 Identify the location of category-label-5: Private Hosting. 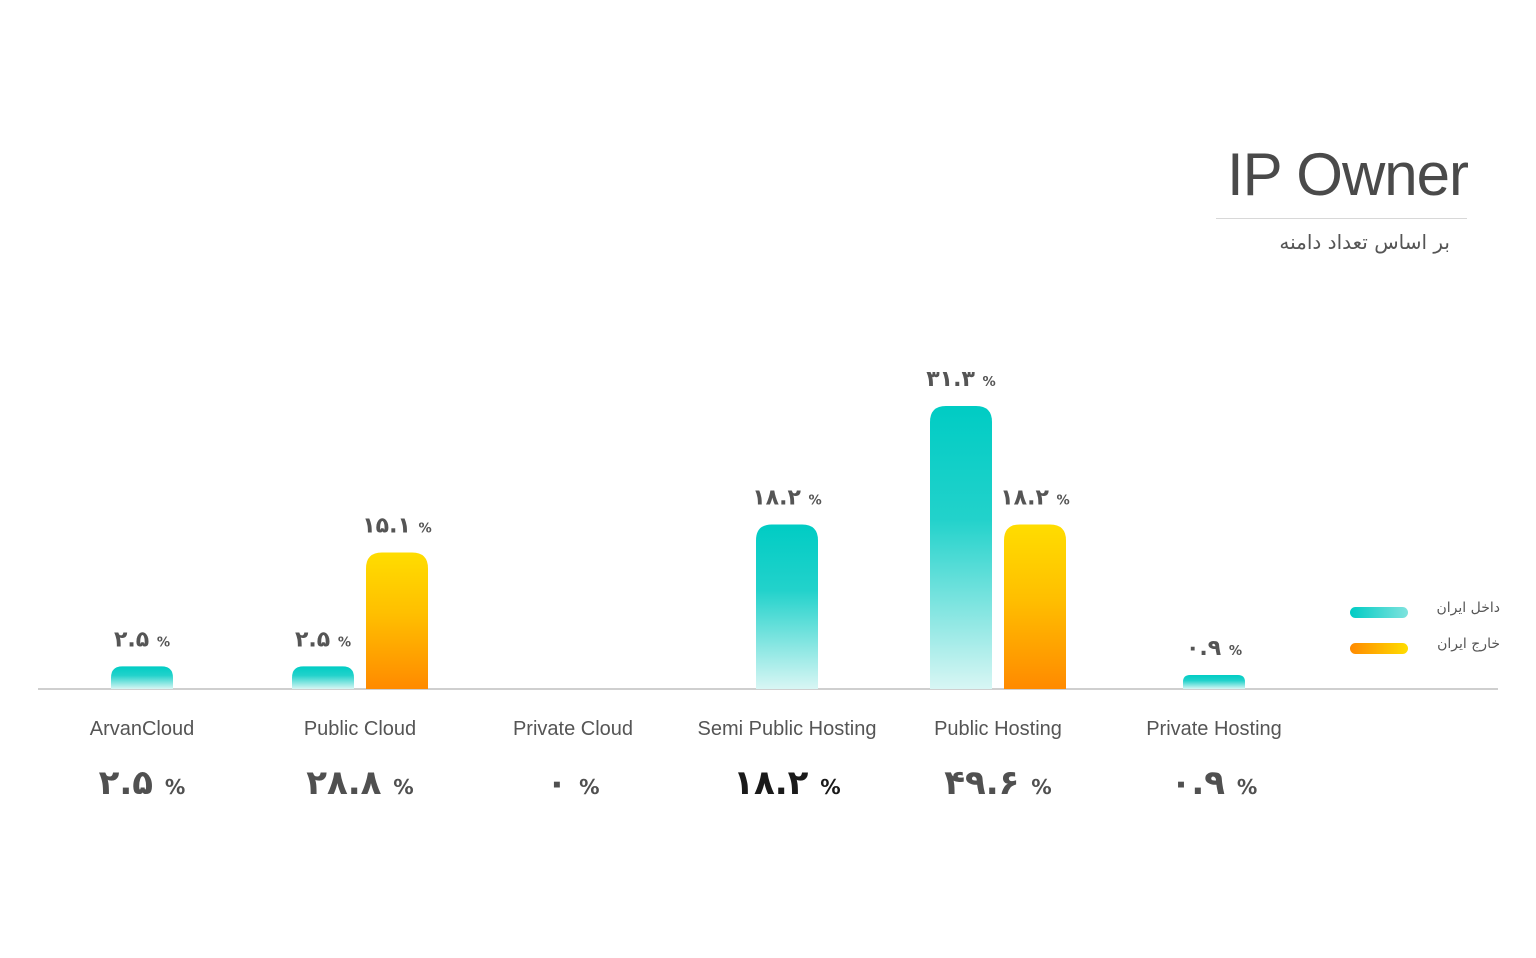
(1214, 729).